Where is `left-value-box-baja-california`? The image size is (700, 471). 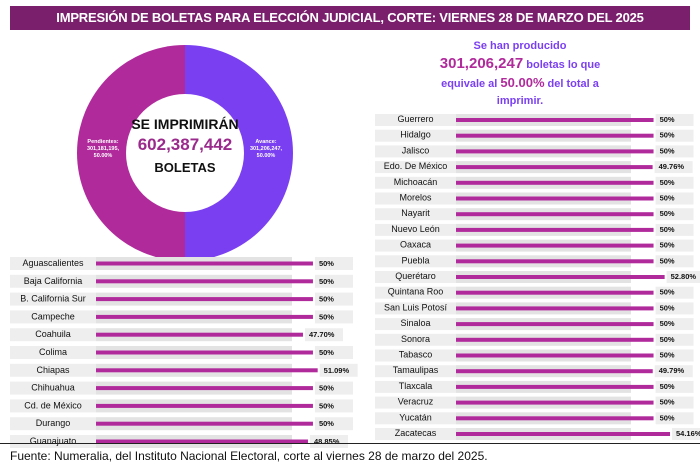 left-value-box-baja-california is located at coordinates (333, 281).